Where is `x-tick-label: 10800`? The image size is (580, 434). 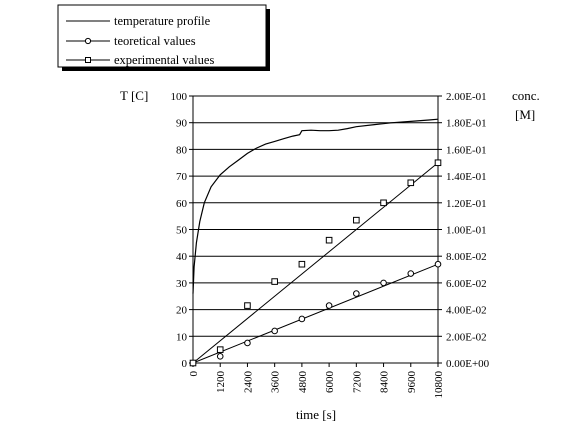
x-tick-label: 10800 is located at coordinates (439, 385).